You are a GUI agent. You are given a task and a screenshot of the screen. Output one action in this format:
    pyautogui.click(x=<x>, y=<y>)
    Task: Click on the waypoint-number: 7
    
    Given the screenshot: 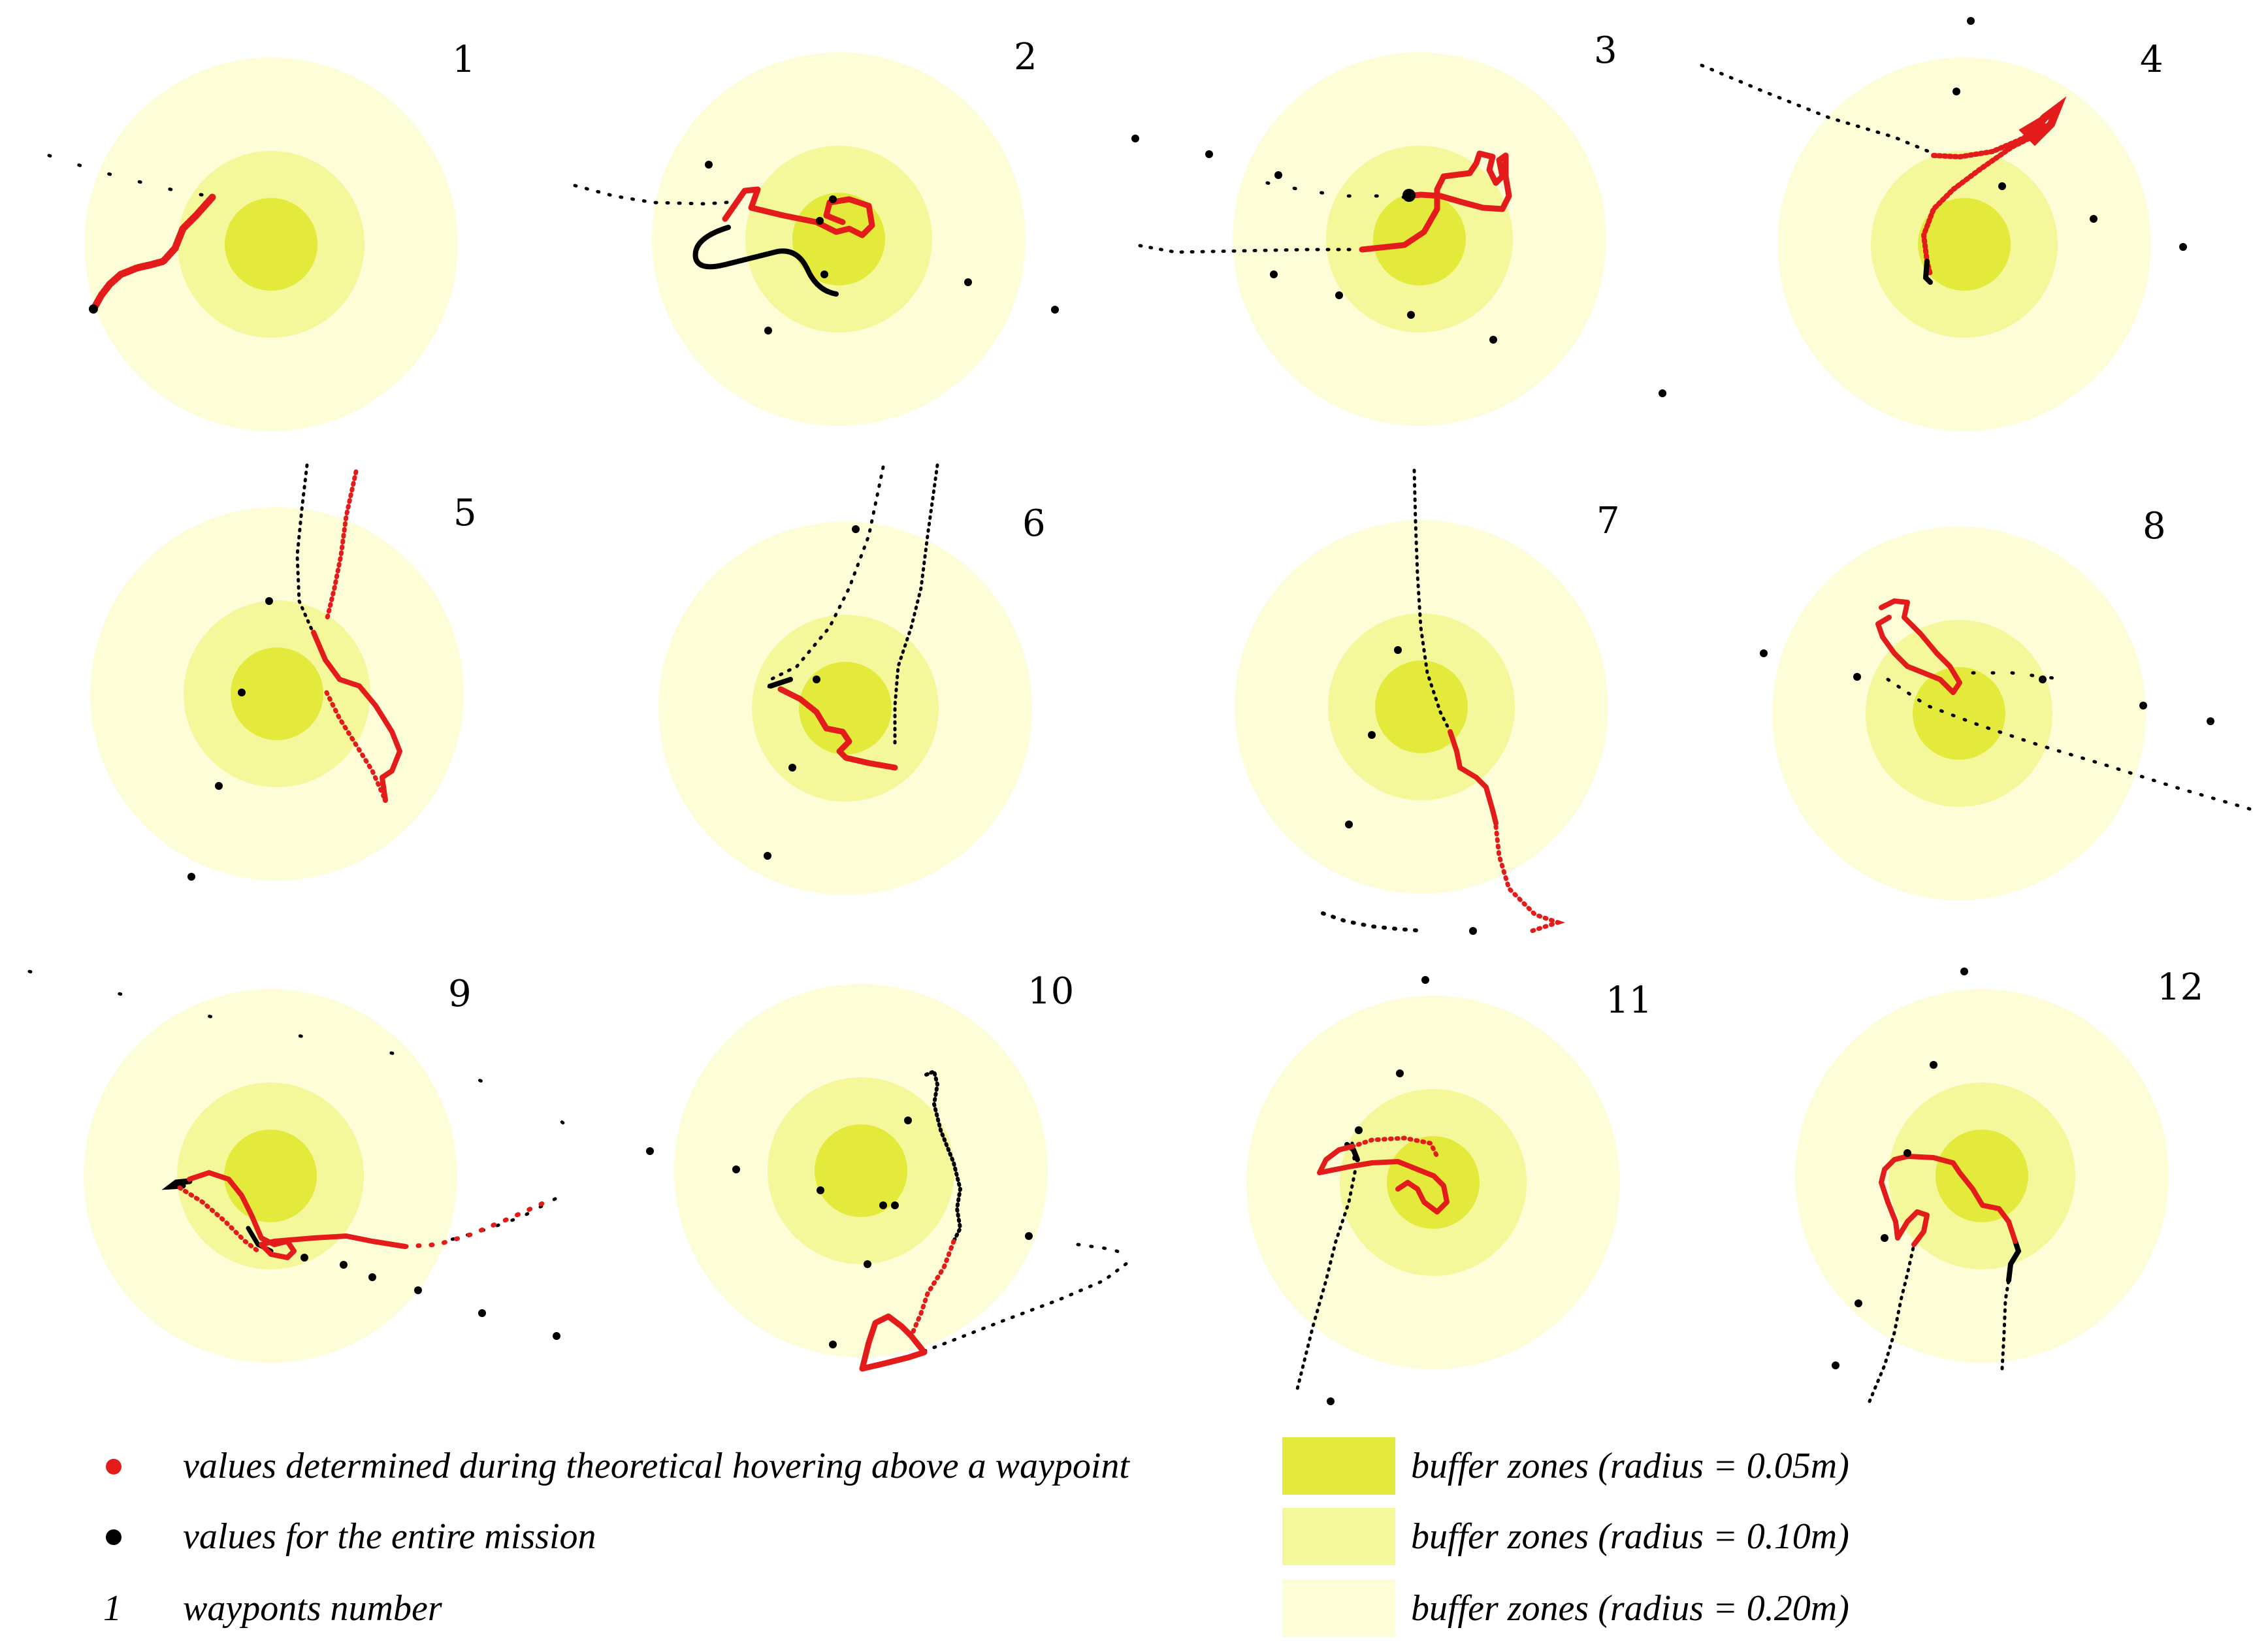 What is the action you would take?
    pyautogui.click(x=1608, y=521)
    